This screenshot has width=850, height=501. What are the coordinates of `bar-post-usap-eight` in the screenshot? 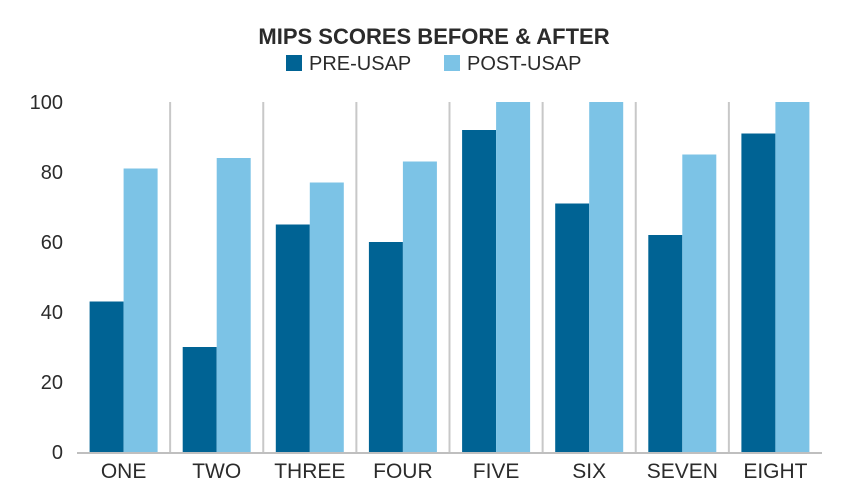 It's located at (792, 277).